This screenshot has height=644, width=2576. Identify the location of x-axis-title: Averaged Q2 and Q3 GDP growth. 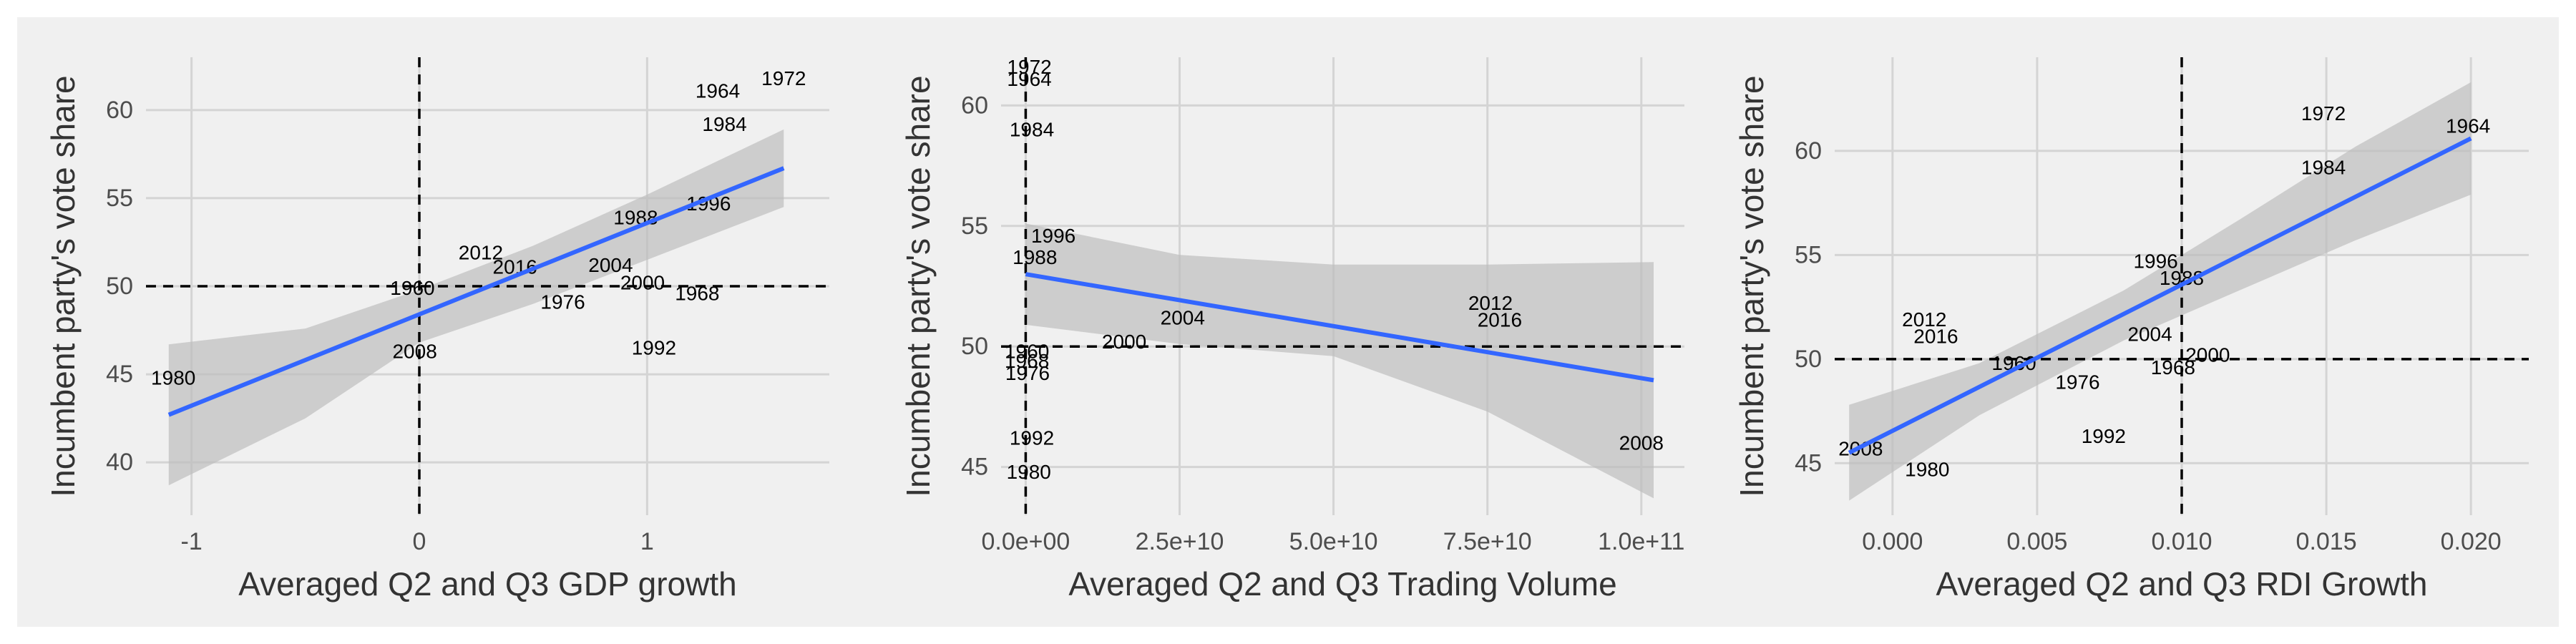
(487, 583).